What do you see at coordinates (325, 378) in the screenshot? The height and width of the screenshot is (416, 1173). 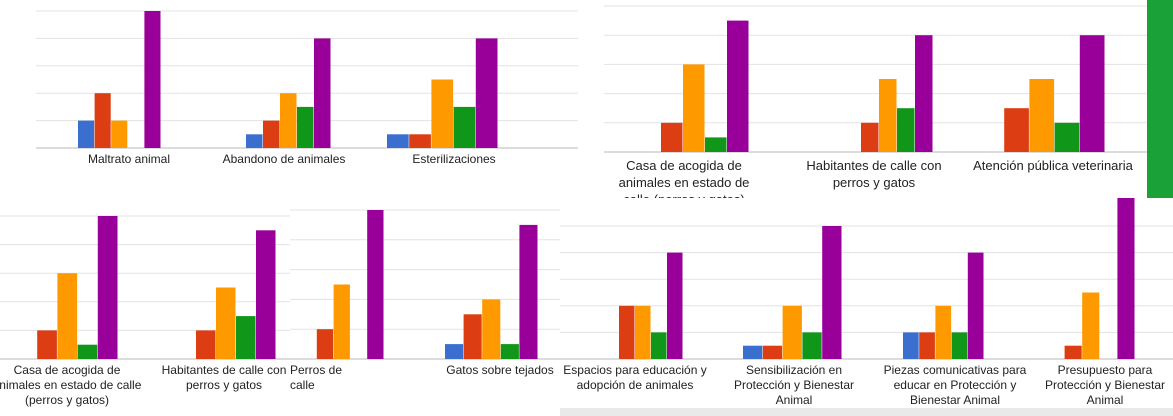 I see `chart-4-category-label: Perros de calle` at bounding box center [325, 378].